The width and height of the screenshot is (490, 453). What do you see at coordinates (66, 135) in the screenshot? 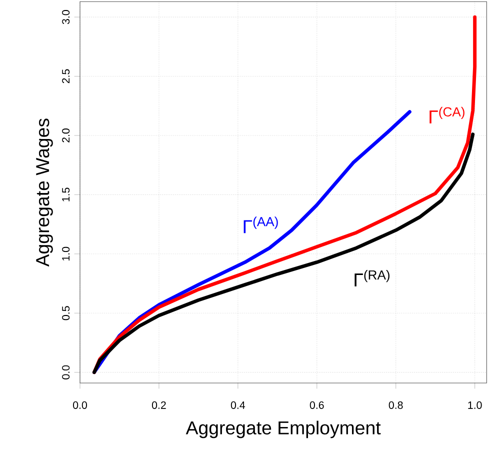
I see `y-tick-label: 2.0` at bounding box center [66, 135].